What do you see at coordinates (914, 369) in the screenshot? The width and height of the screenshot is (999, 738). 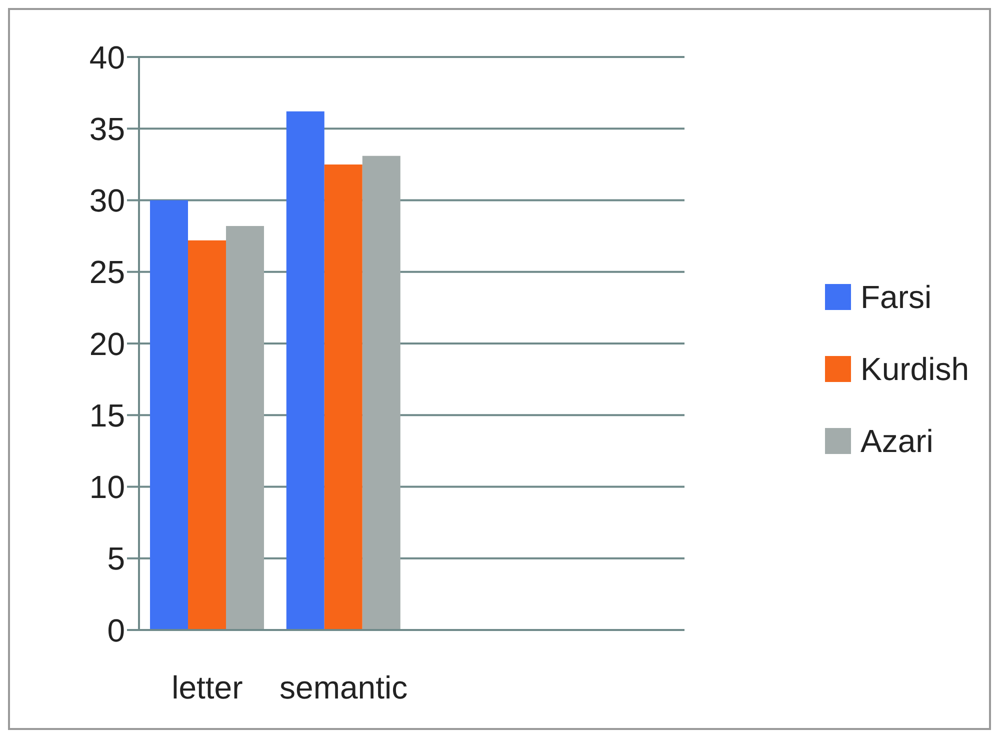 I see `legend-label: Kurdish` at bounding box center [914, 369].